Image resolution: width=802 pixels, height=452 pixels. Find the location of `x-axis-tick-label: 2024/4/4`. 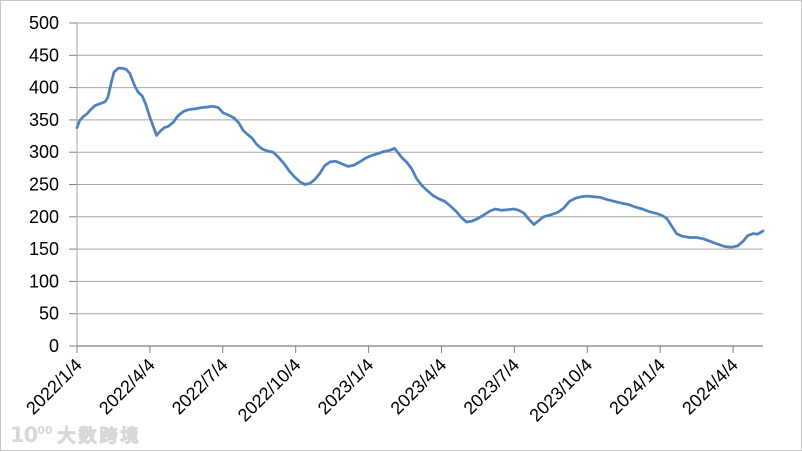

x-axis-tick-label: 2024/4/4 is located at coordinates (710, 387).